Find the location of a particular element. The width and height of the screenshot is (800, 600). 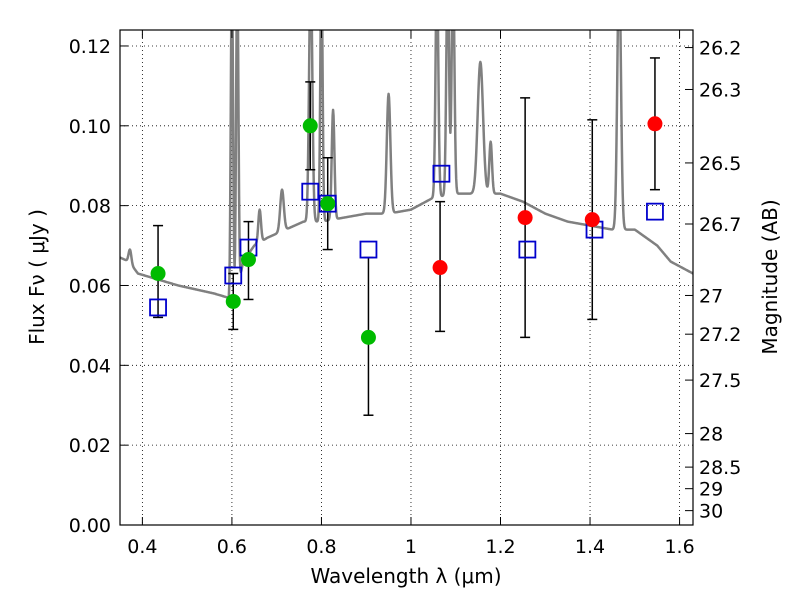

x-tick-label: 1.4 is located at coordinates (590, 547).